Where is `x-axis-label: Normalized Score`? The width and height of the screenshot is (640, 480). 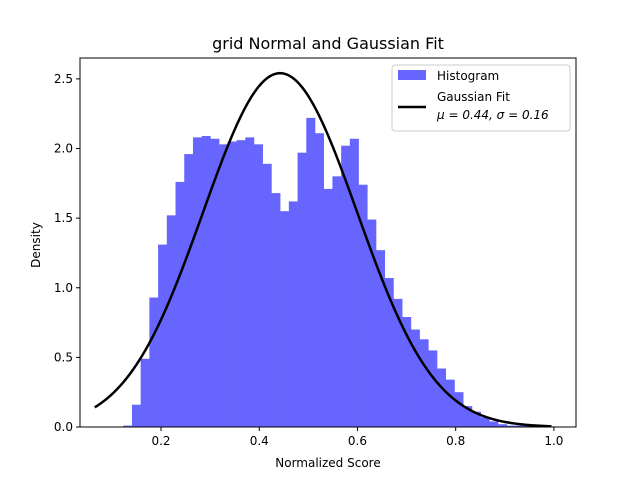
x-axis-label: Normalized Score is located at coordinates (327, 463).